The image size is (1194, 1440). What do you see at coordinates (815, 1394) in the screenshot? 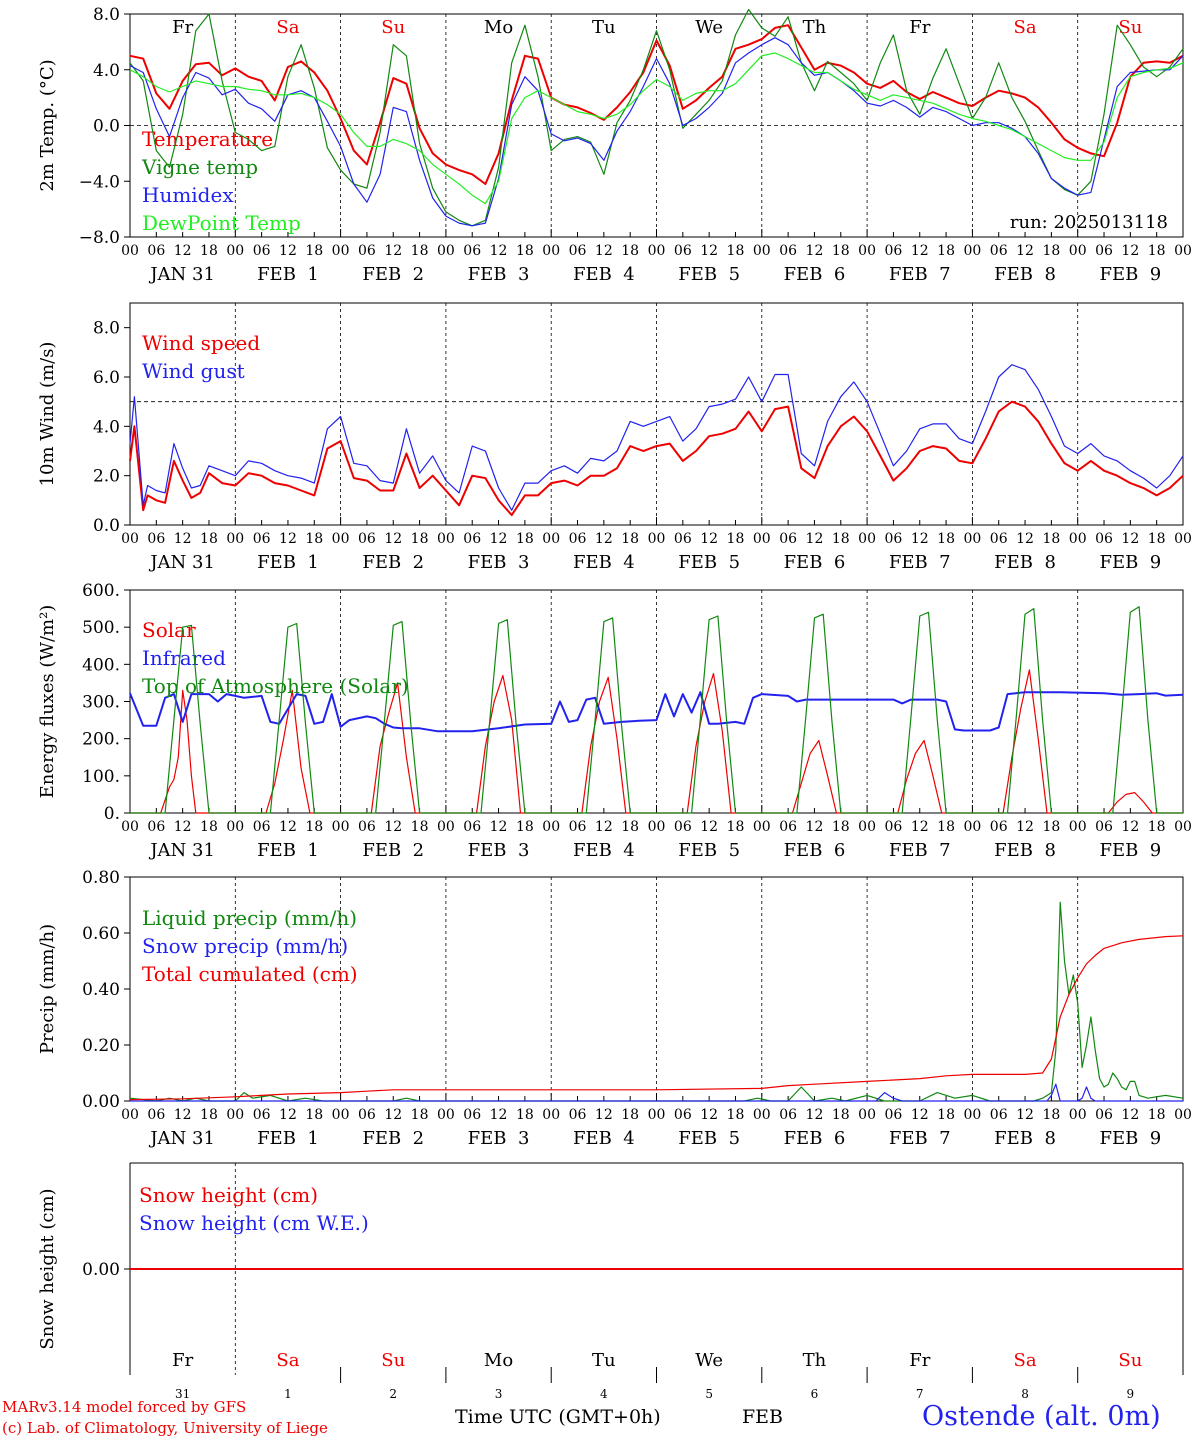
I see `day-number-label: 6` at bounding box center [815, 1394].